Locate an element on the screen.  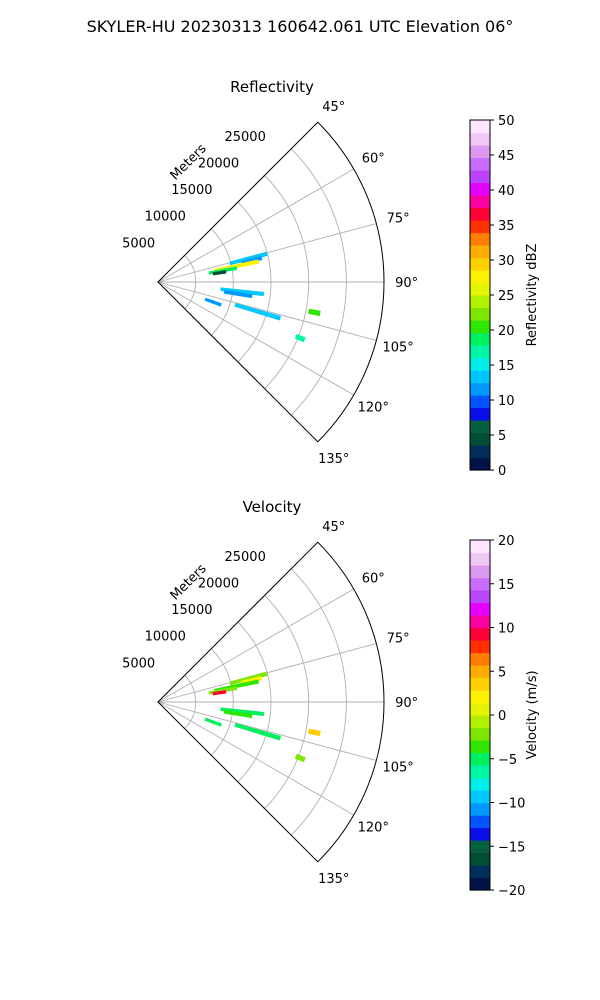
reflectivity-colorbar: 0 5 10 15 20 25 30 35 40 45 50 is located at coordinates (492, 296).